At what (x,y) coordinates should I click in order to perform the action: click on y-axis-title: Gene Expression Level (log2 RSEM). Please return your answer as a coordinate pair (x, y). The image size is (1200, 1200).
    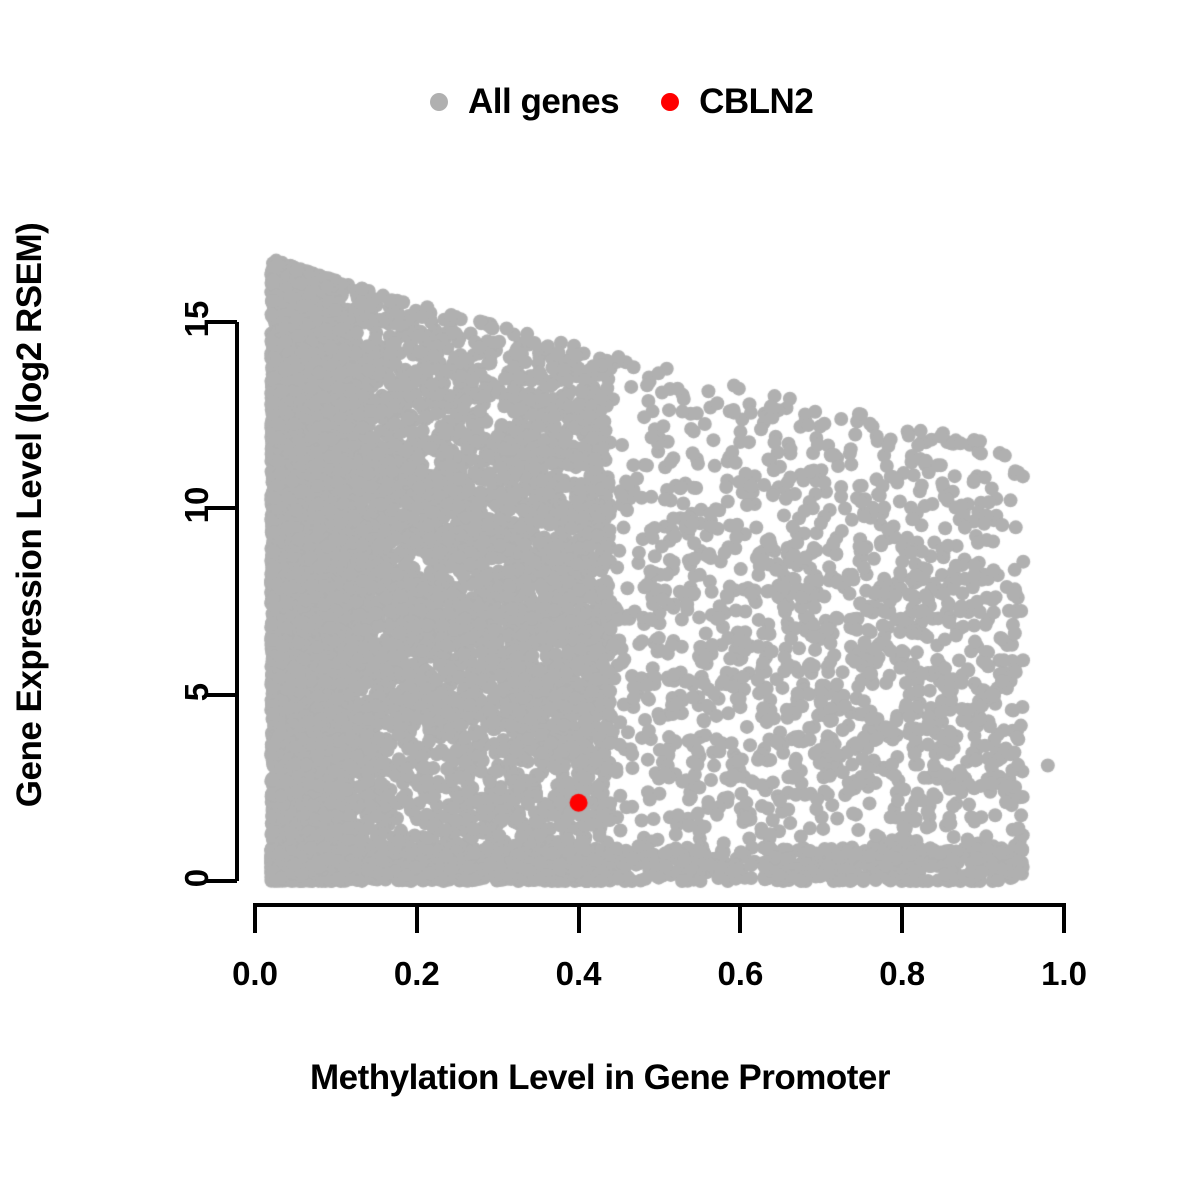
    Looking at the image, I should click on (29, 515).